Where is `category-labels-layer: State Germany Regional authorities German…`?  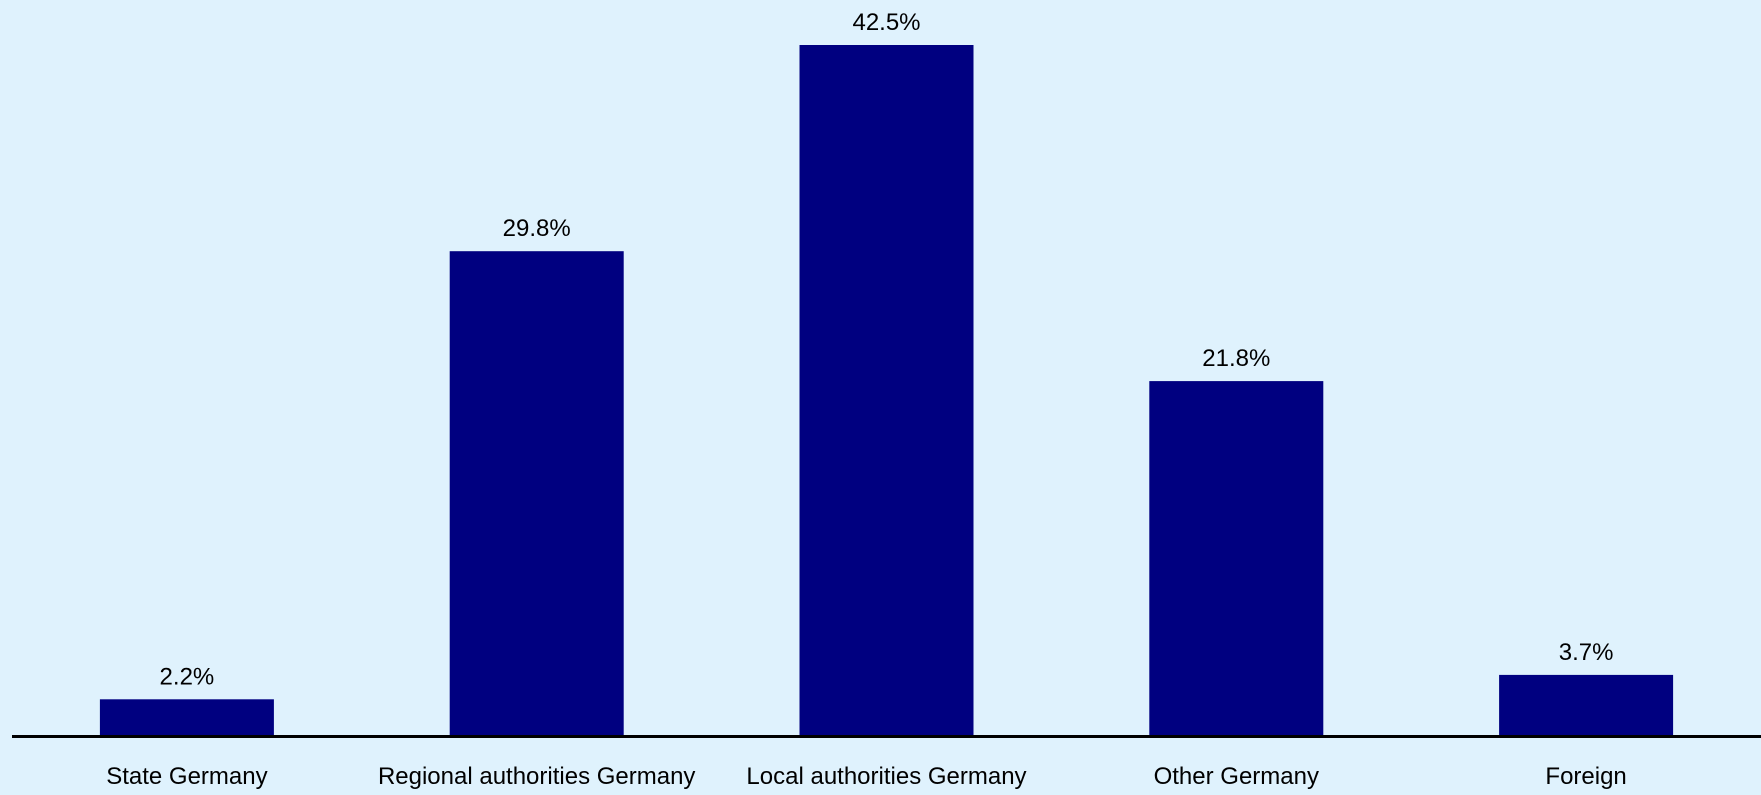 category-labels-layer: State Germany Regional authorities German… is located at coordinates (866, 776).